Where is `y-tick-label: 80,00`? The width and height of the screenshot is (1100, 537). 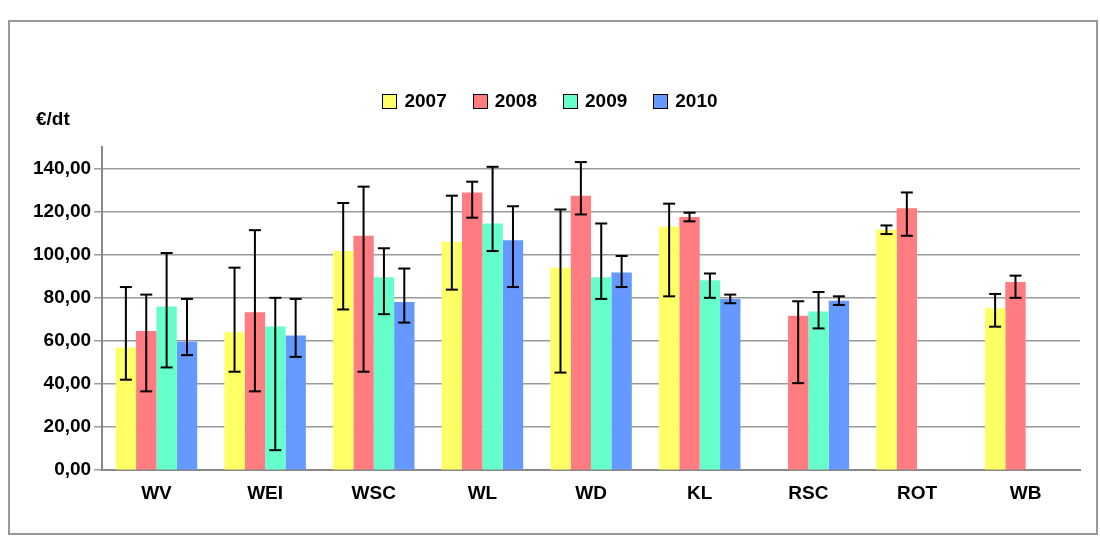
y-tick-label: 80,00 is located at coordinates (67, 297).